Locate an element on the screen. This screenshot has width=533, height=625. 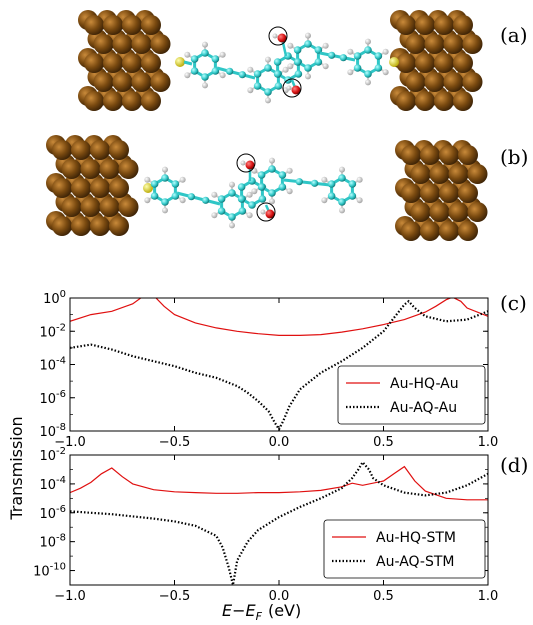
structure-b is located at coordinates (267, 188).